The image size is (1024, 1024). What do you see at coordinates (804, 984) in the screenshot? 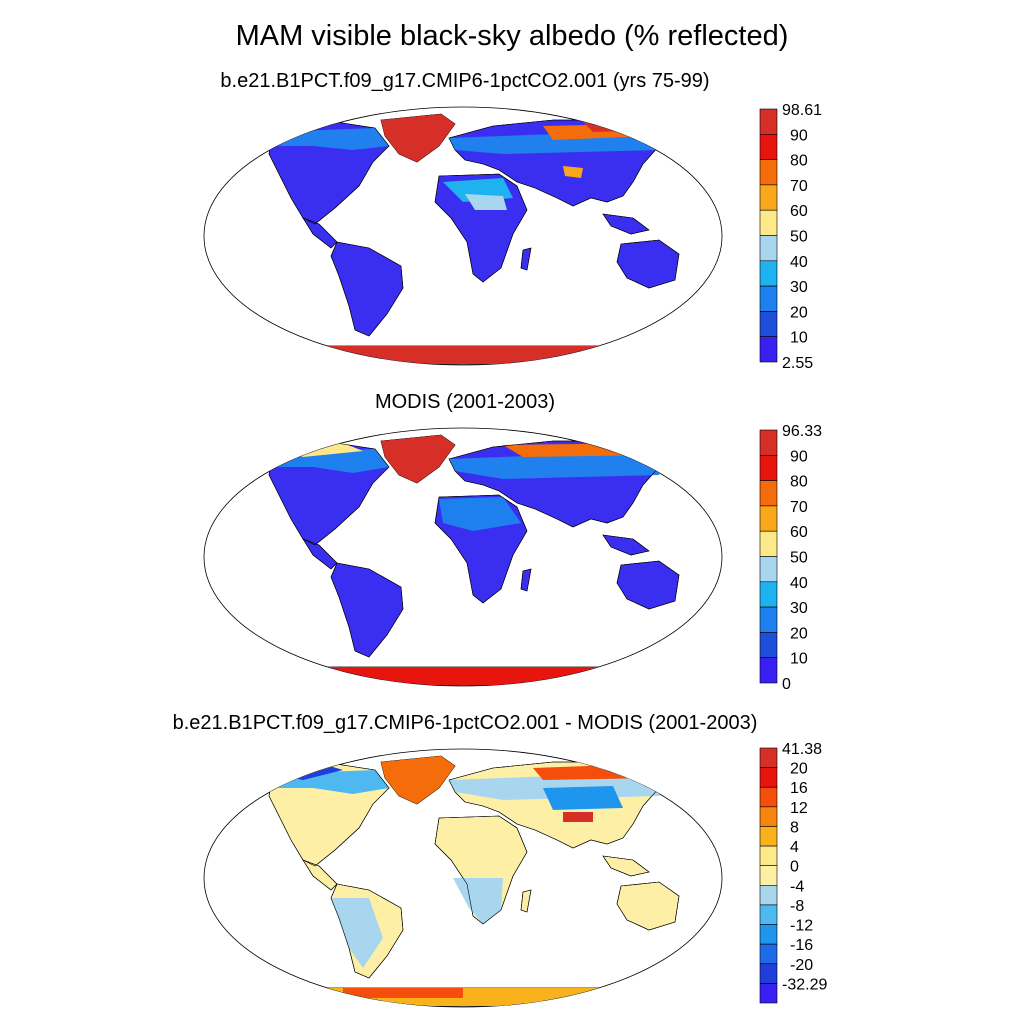
I see `colorbar-tick-label: -32.29` at bounding box center [804, 984].